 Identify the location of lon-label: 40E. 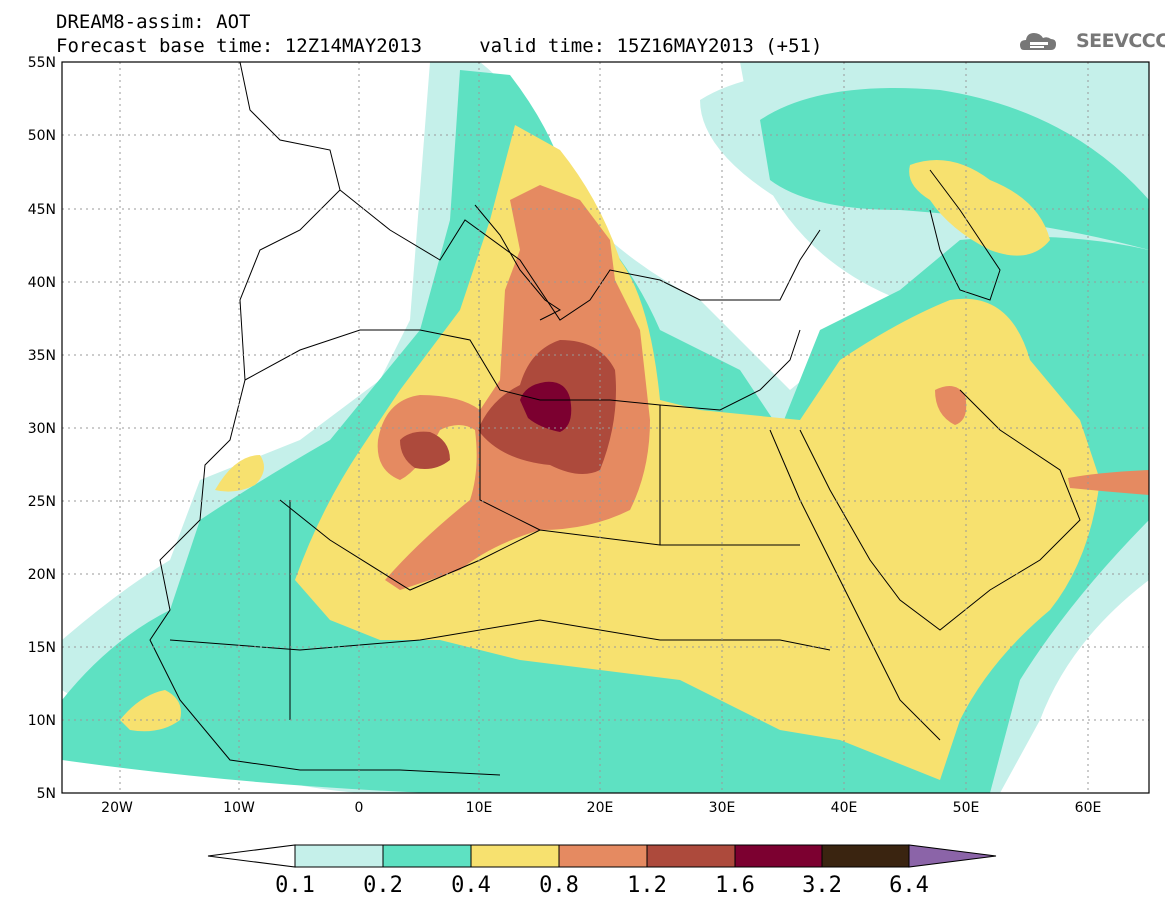
(844, 808).